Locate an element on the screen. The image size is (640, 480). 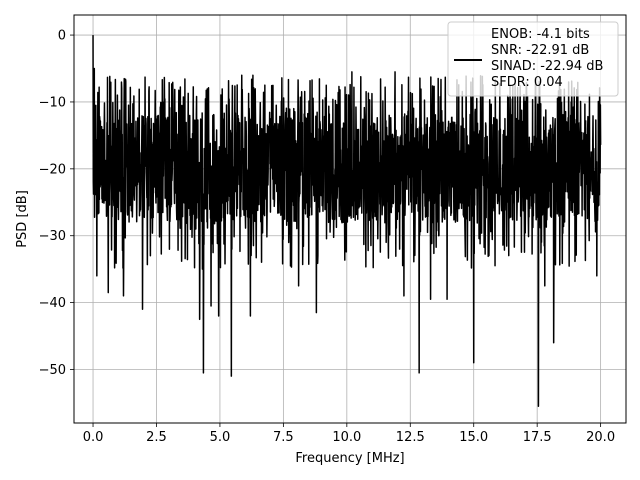
legend-box is located at coordinates (533, 59).